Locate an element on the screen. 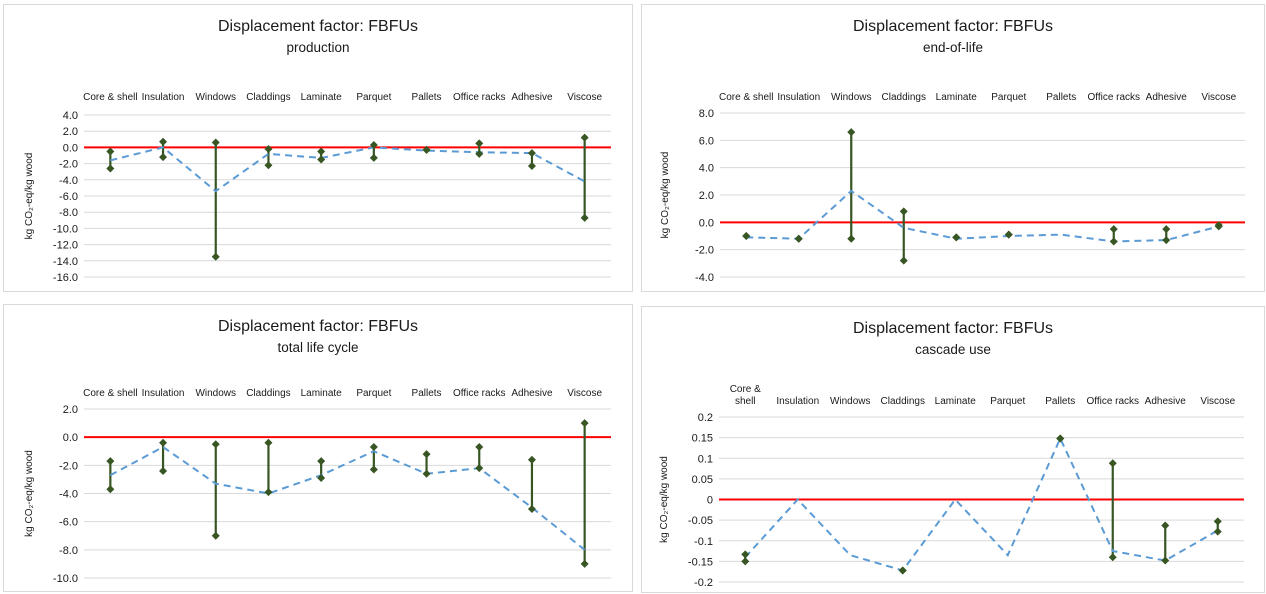  category-label: Viscose is located at coordinates (1218, 97).